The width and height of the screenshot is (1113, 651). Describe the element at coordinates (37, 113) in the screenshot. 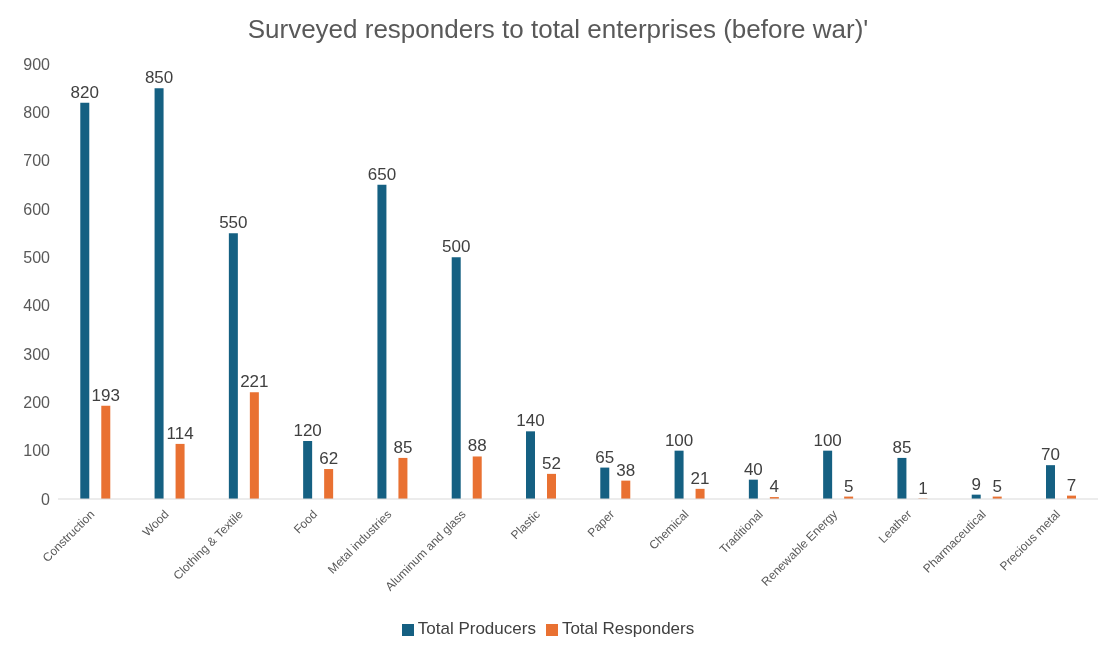

I see `y-tick-label: 800` at that location.